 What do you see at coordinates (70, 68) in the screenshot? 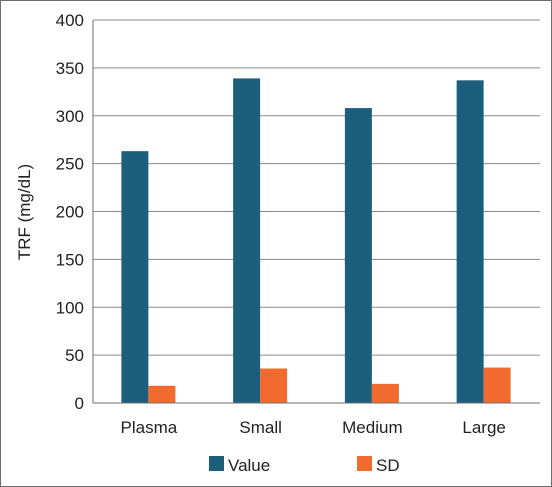
I see `y-tick-label: 350` at bounding box center [70, 68].